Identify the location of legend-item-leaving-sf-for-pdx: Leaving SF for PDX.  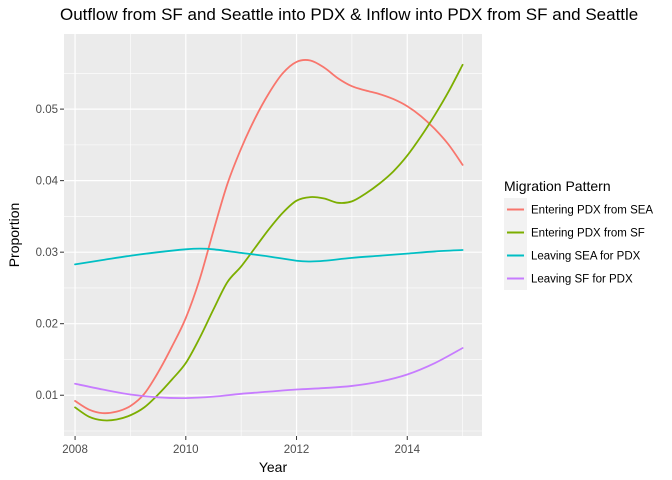
(568, 278).